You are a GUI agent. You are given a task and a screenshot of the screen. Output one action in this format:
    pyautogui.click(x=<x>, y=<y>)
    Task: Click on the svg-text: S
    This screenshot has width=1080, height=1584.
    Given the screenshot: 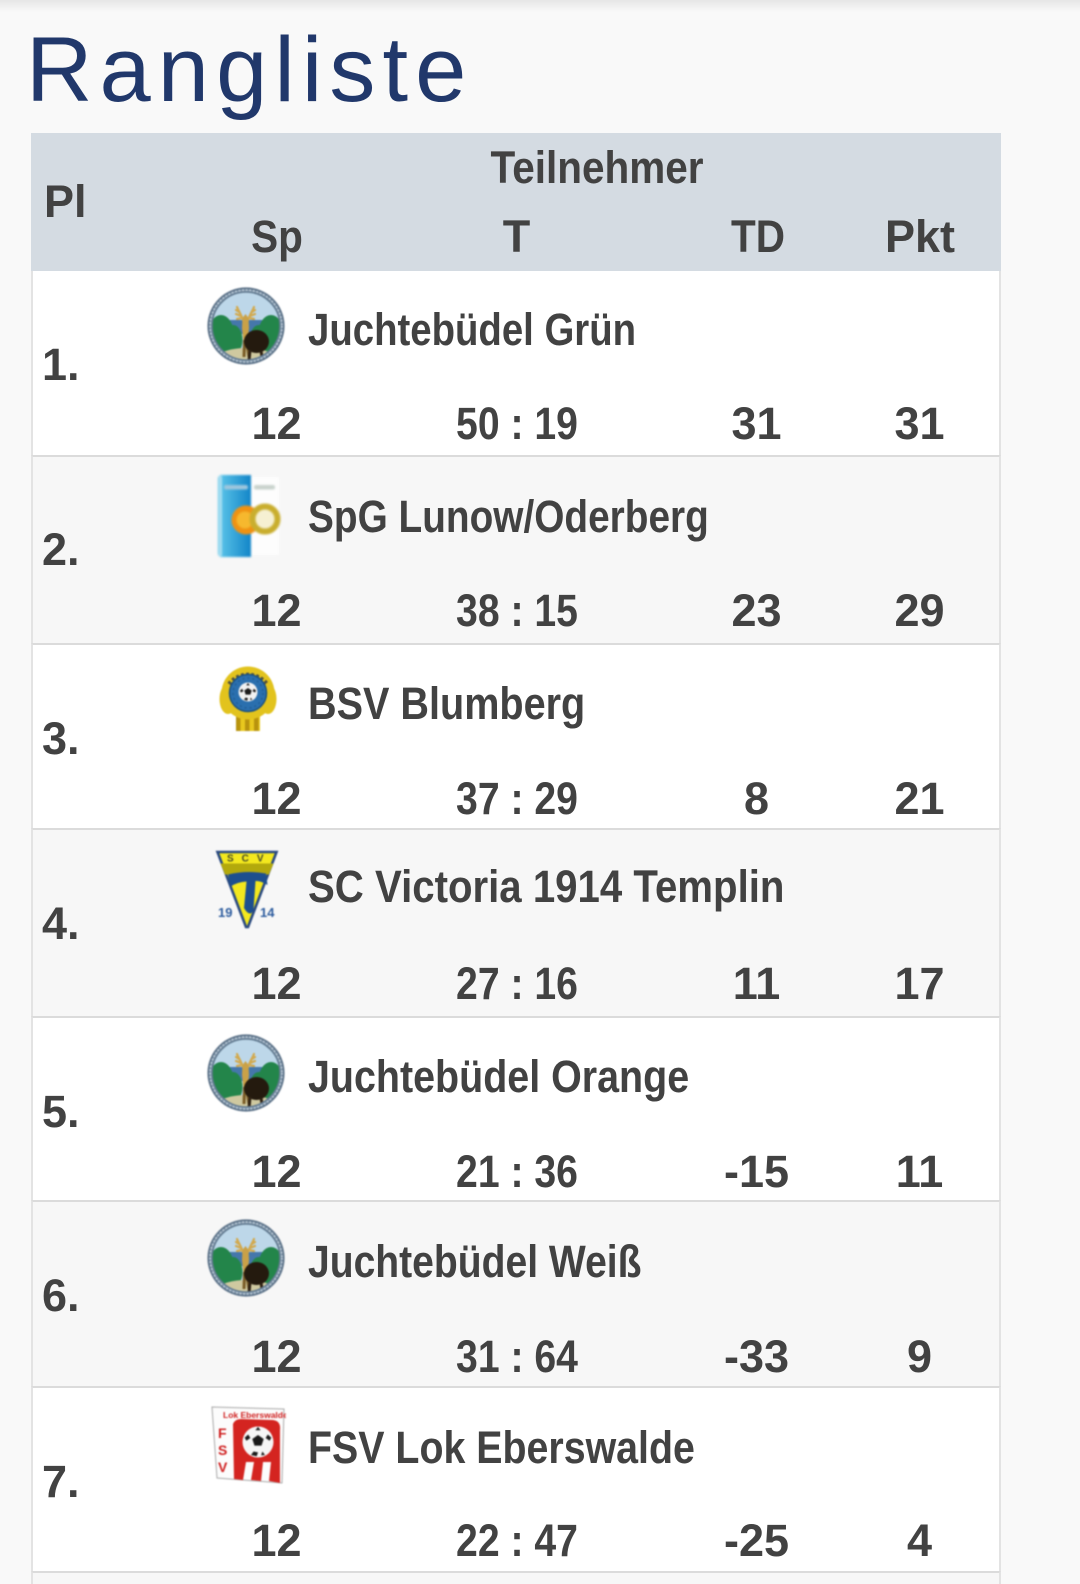 What is the action you would take?
    pyautogui.click(x=222, y=1450)
    